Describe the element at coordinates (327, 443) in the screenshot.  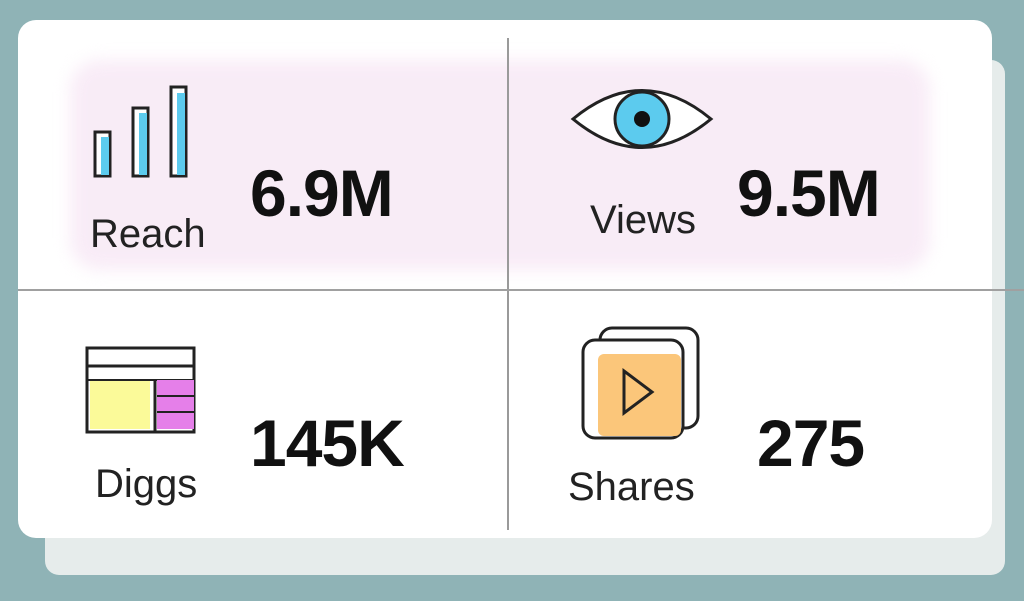
I see `diggs-value: 145K` at that location.